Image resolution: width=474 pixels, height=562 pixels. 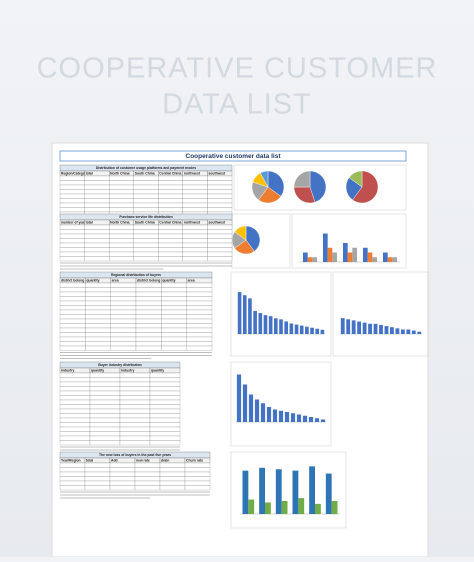 I want to click on header-text: total, so click(x=89, y=173).